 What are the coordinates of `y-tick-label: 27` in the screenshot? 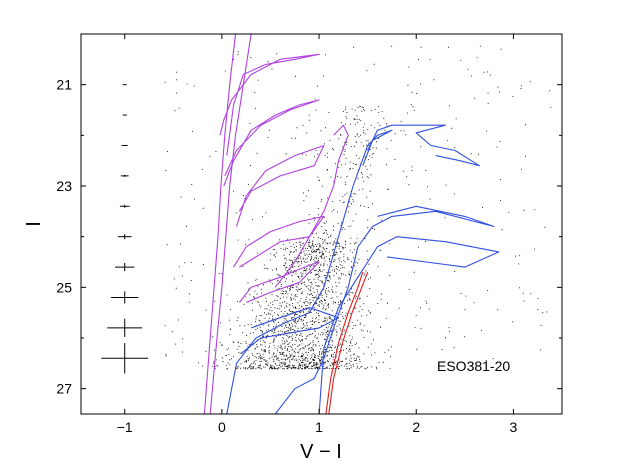 It's located at (64, 389).